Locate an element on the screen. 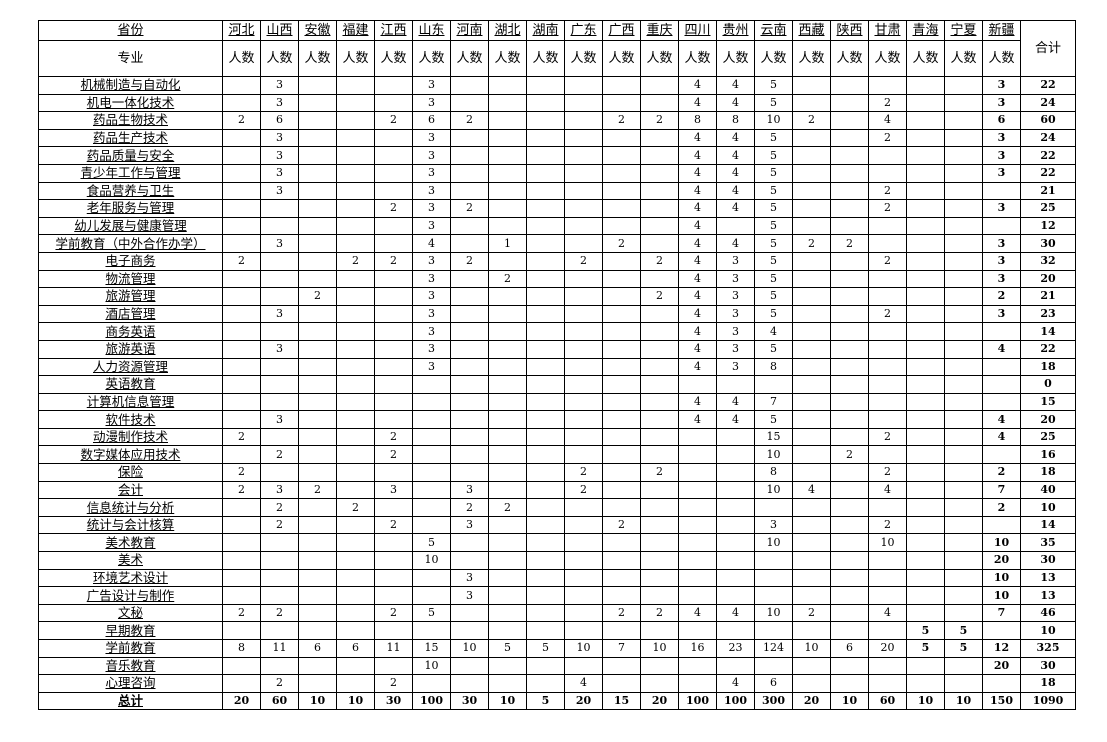 Image resolution: width=1107 pixels, height=742 pixels. province-header: 西藏 is located at coordinates (811, 30).